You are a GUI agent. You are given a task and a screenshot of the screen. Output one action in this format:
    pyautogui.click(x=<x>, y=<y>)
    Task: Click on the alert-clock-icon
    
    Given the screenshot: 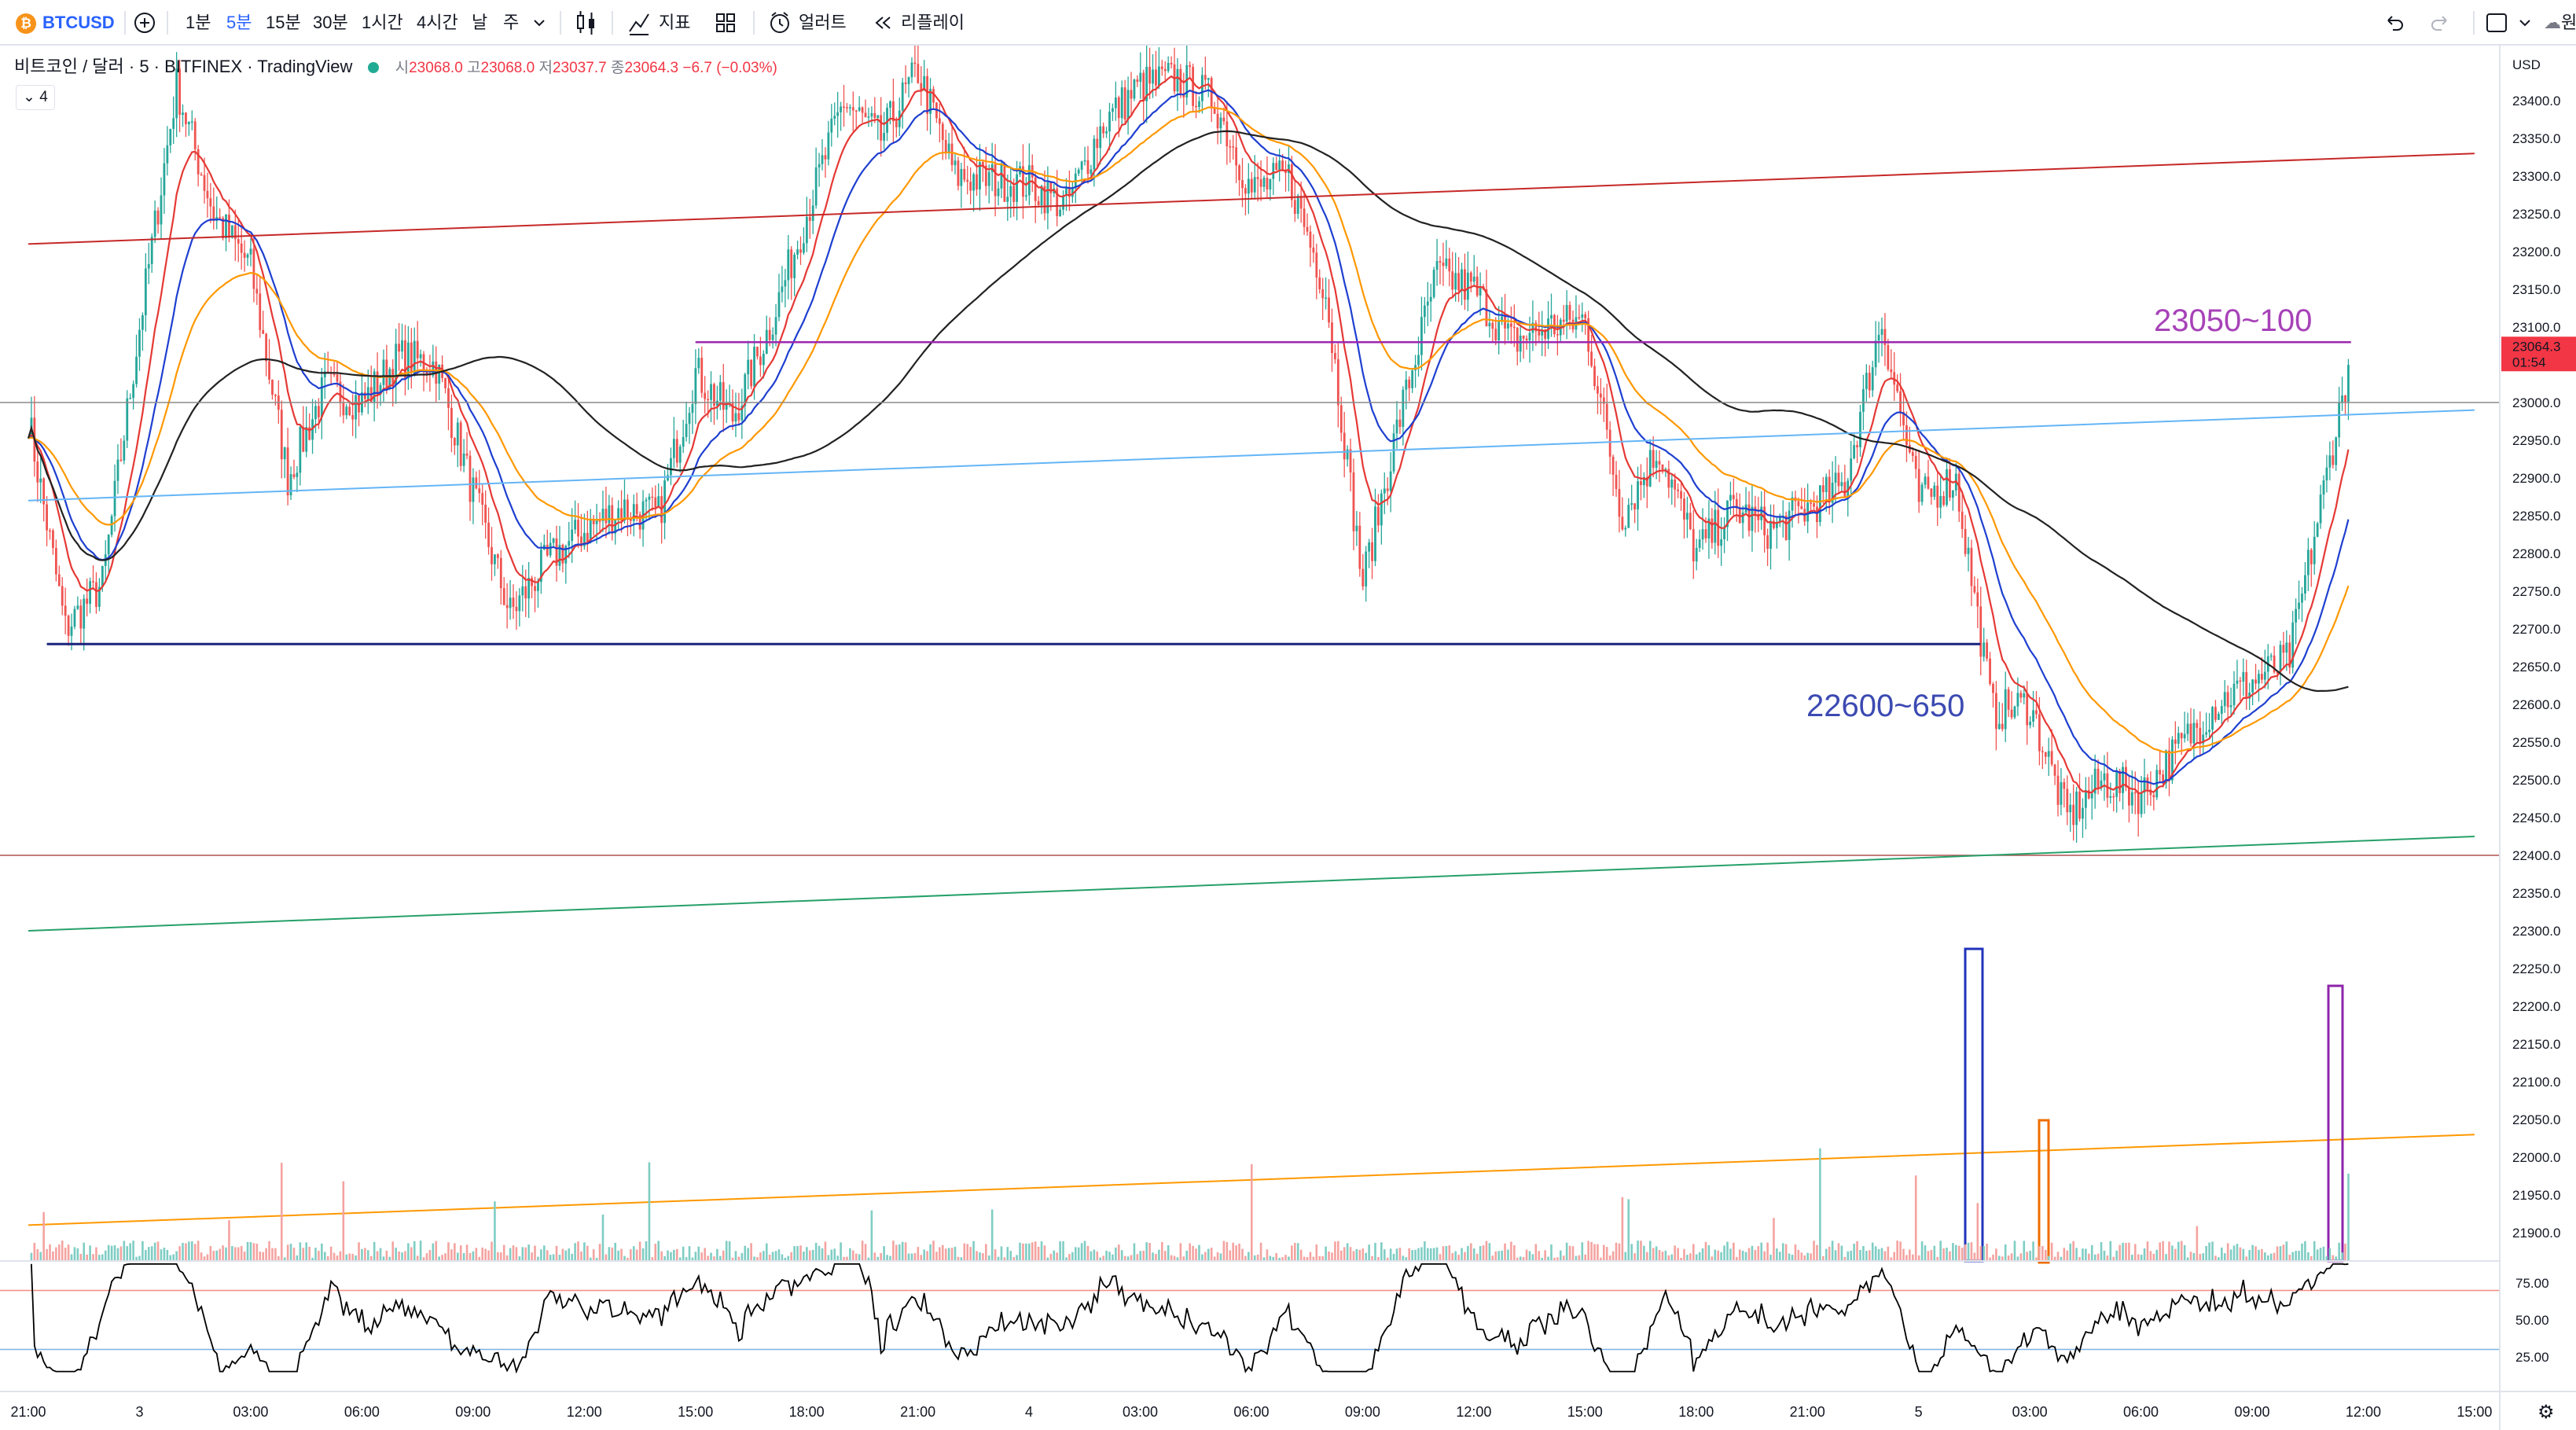 What is the action you would take?
    pyautogui.click(x=779, y=23)
    